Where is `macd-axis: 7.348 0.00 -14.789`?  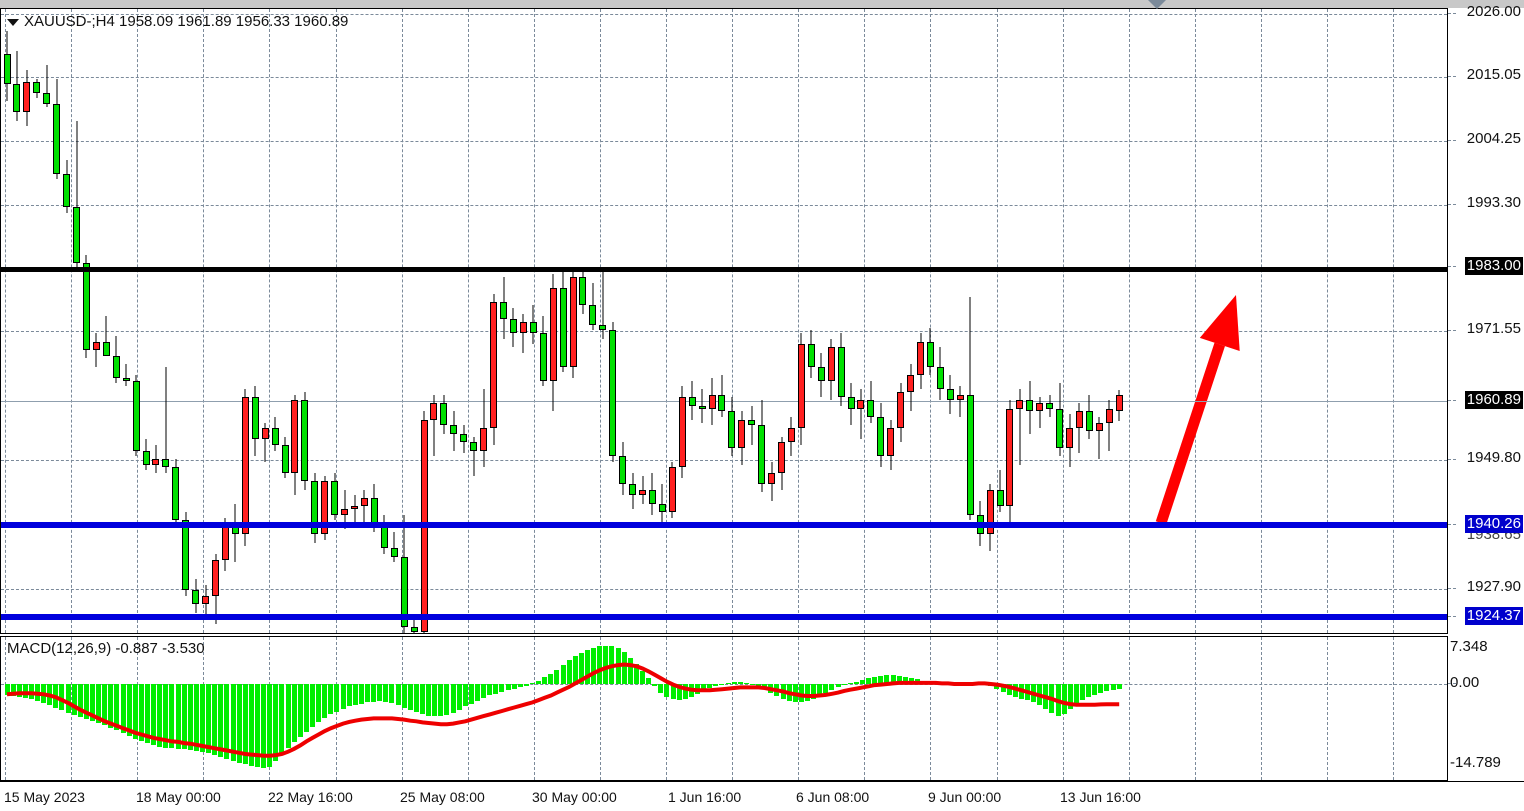 macd-axis: 7.348 0.00 -14.789 is located at coordinates (1486, 708).